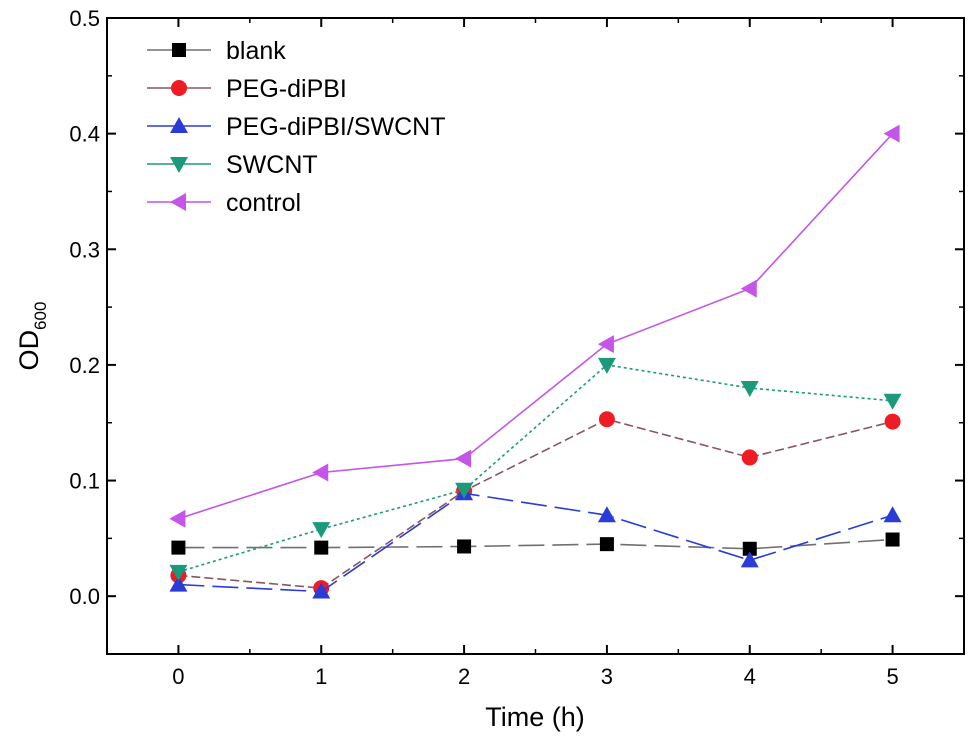 The height and width of the screenshot is (742, 980). Describe the element at coordinates (178, 676) in the screenshot. I see `x-tick-label: 0` at that location.